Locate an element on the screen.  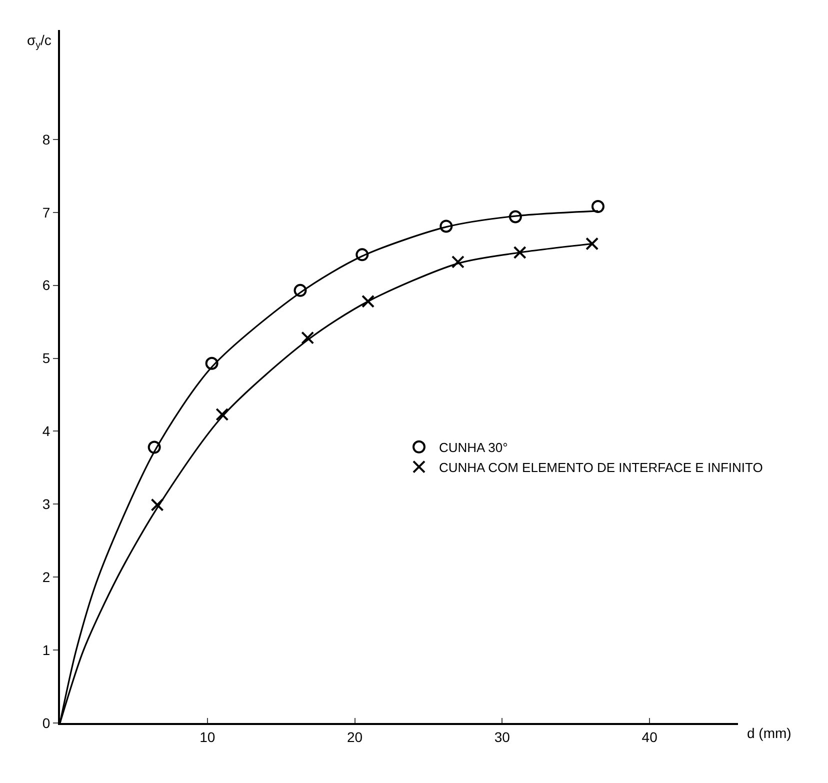
y-tick-label: 6 is located at coordinates (46, 285).